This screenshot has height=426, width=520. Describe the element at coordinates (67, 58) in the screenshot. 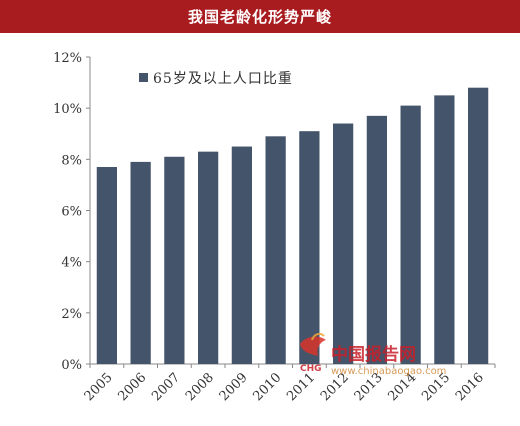

I see `y-tick-label: 12%` at that location.